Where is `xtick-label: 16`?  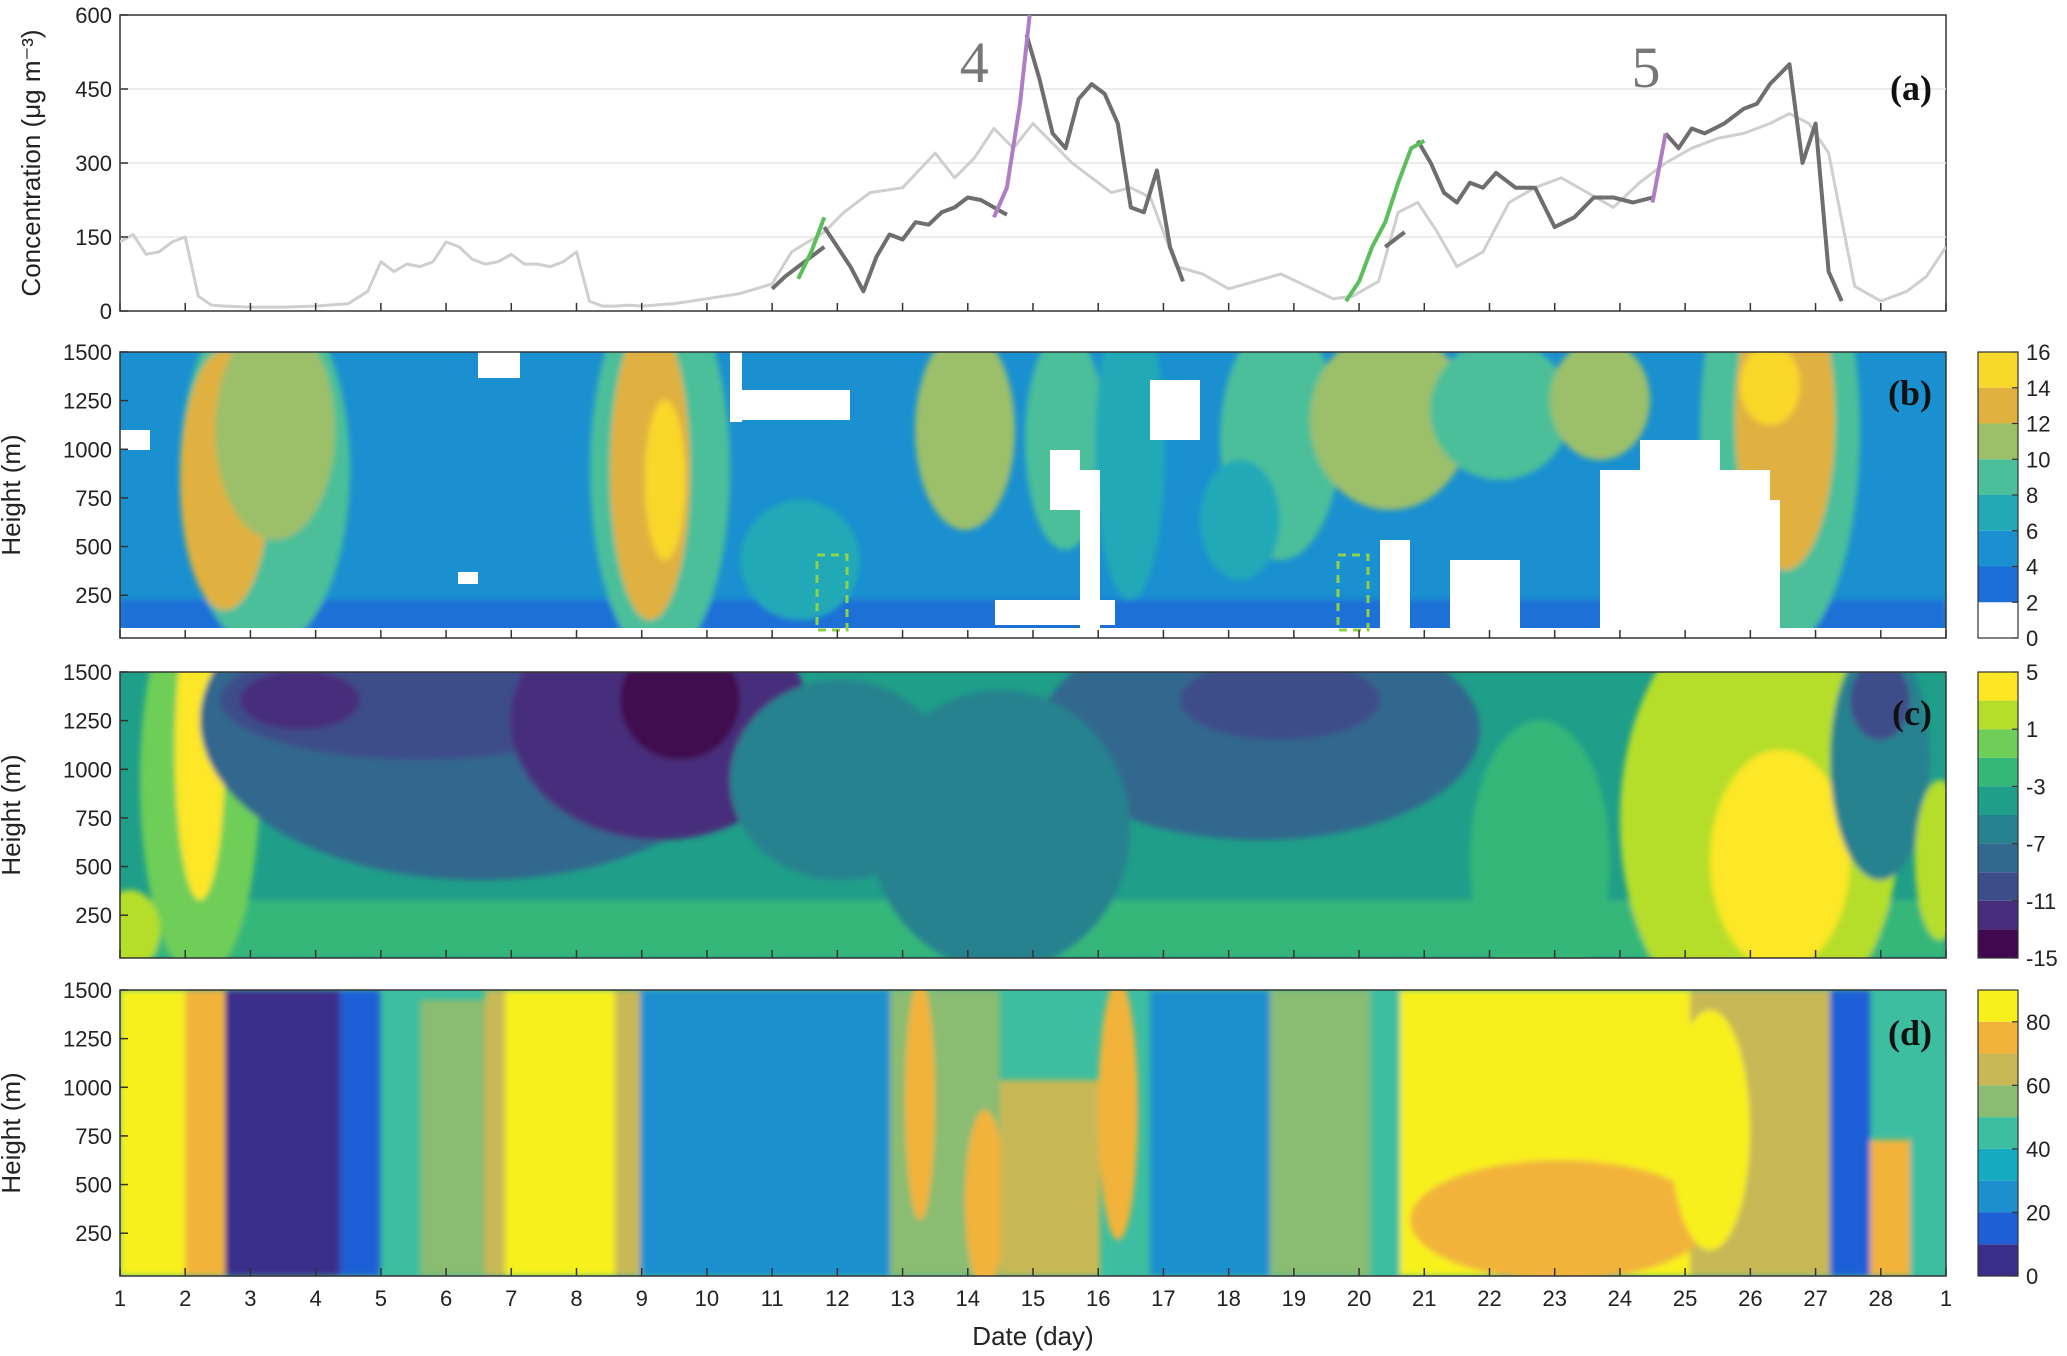 xtick-label: 16 is located at coordinates (1098, 1298).